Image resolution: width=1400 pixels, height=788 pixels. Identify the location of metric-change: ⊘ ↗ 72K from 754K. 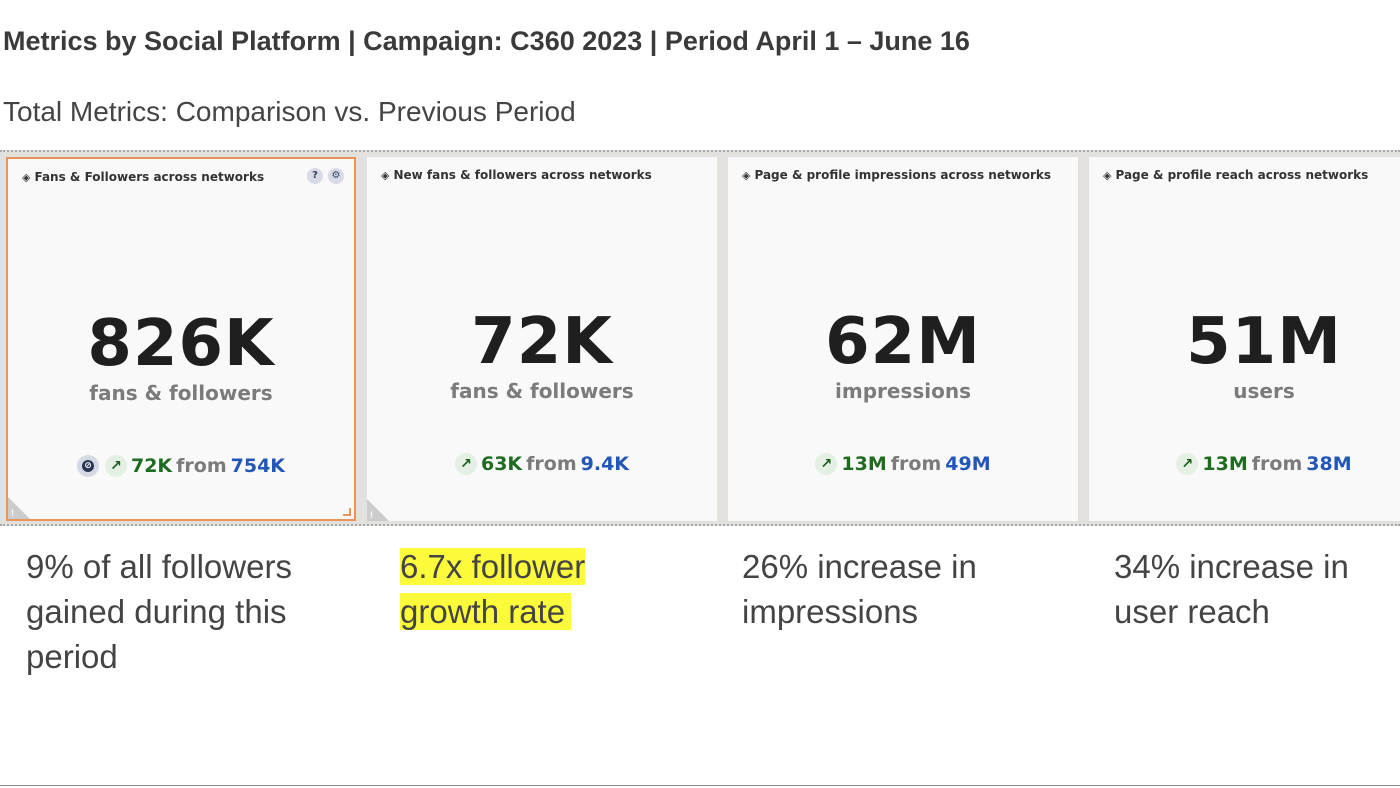
(181, 466).